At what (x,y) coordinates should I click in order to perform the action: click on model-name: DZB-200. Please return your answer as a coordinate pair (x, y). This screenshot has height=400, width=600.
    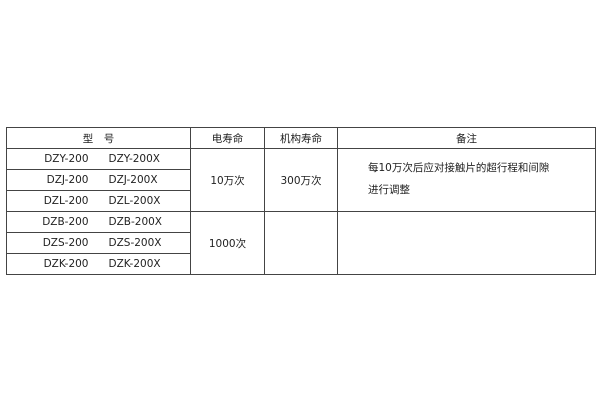
    Looking at the image, I should click on (65, 222).